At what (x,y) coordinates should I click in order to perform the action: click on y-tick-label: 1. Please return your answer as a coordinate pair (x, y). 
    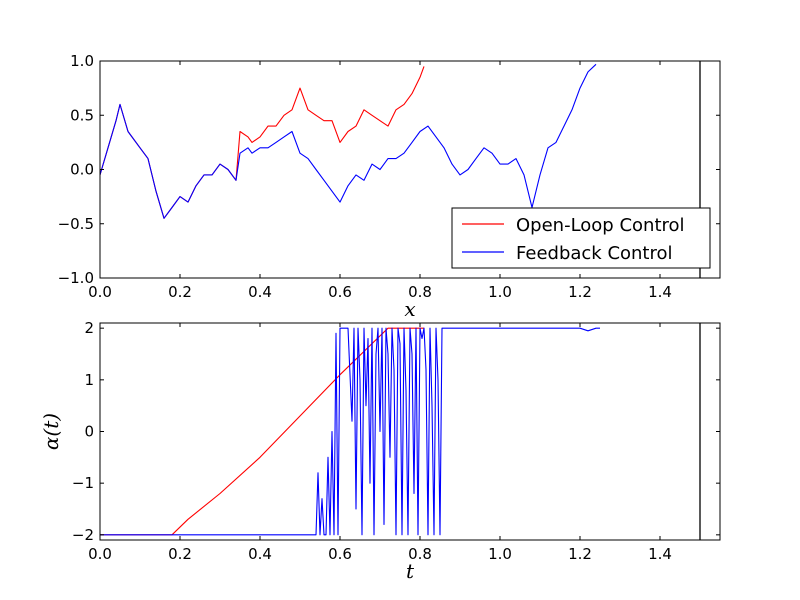
    Looking at the image, I should click on (89, 380).